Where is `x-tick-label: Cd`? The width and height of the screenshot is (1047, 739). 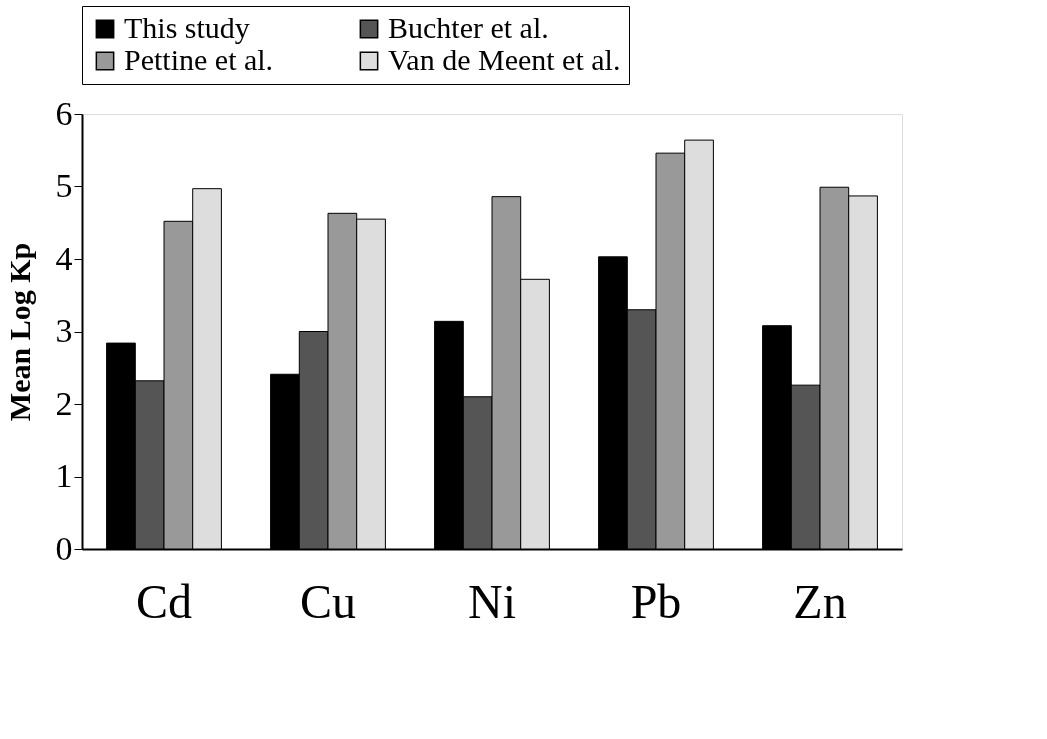 x-tick-label: Cd is located at coordinates (164, 601).